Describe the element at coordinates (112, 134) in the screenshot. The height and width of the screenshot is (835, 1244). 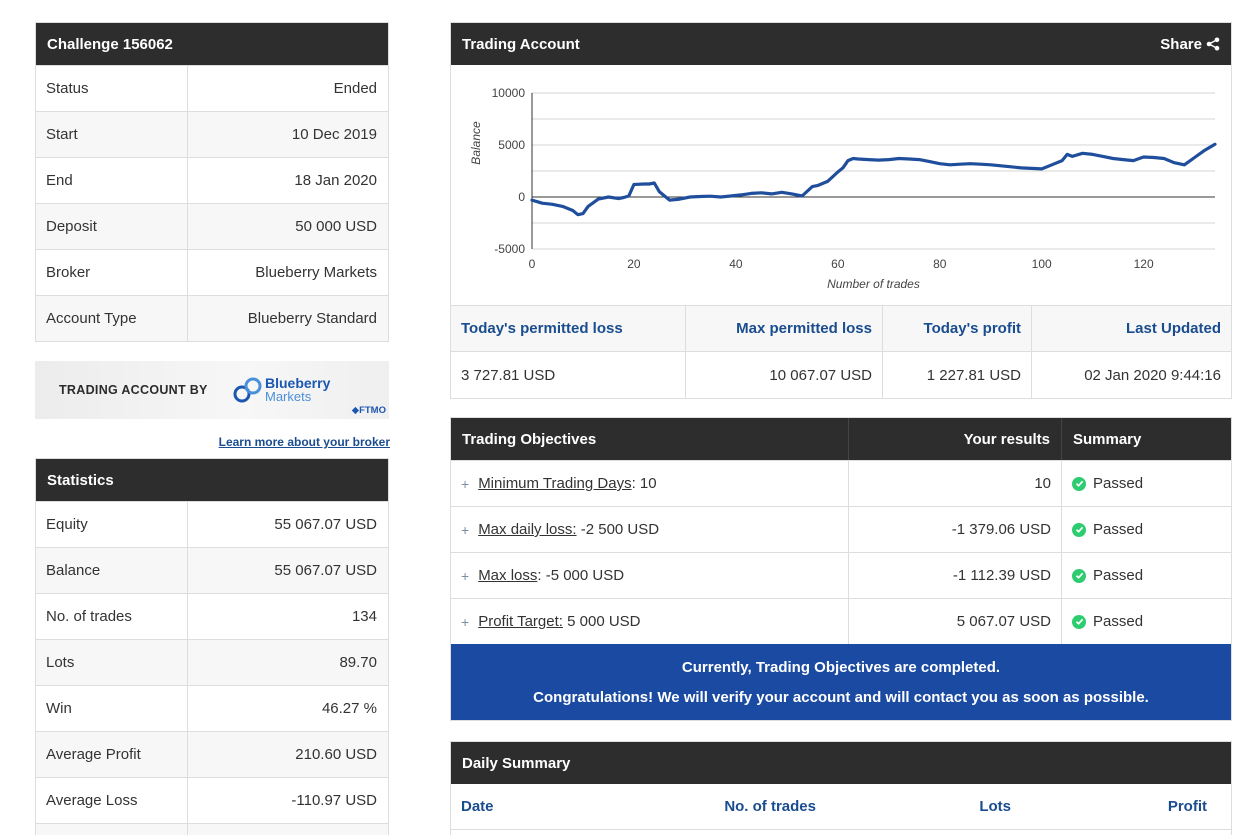
I see `row-label: Start` at that location.